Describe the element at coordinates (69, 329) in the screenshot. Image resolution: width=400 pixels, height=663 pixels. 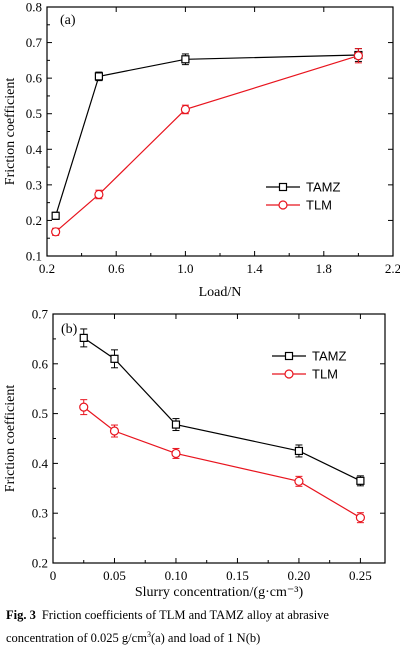
I see `panel-label: (b)` at that location.